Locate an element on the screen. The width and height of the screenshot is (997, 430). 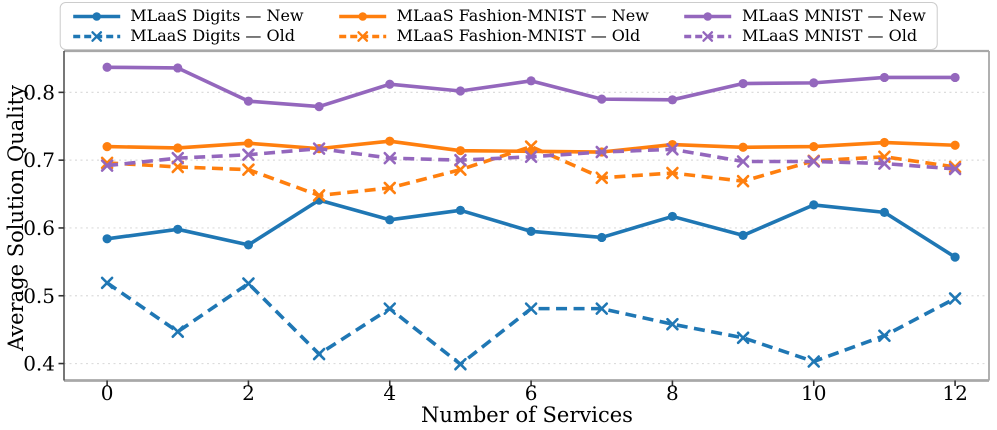
legend-item-digits-old: MLaaS Digits — Old is located at coordinates (187, 36).